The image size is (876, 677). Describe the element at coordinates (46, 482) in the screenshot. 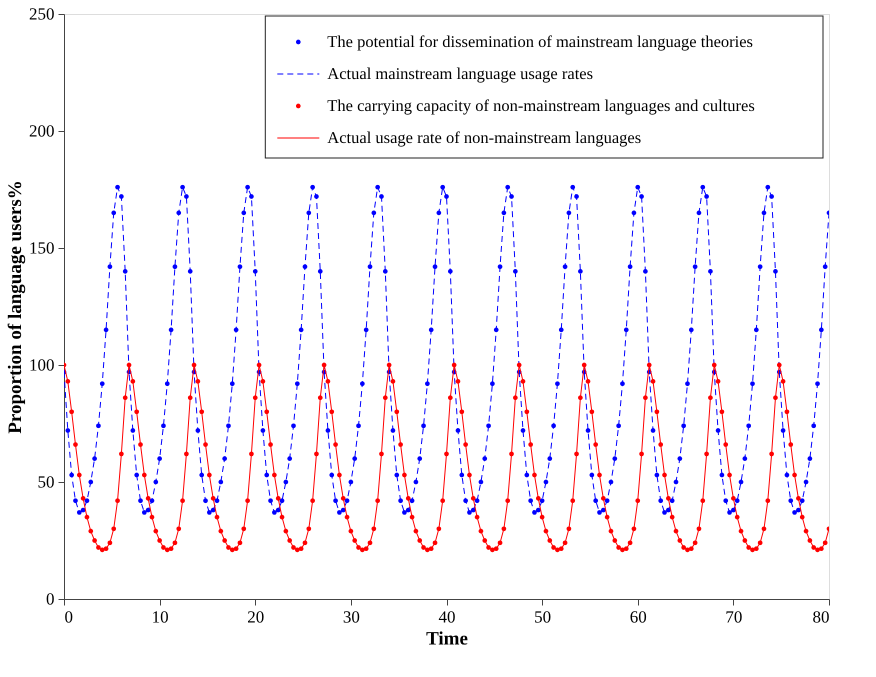

I see `y-tick-label: 50` at that location.